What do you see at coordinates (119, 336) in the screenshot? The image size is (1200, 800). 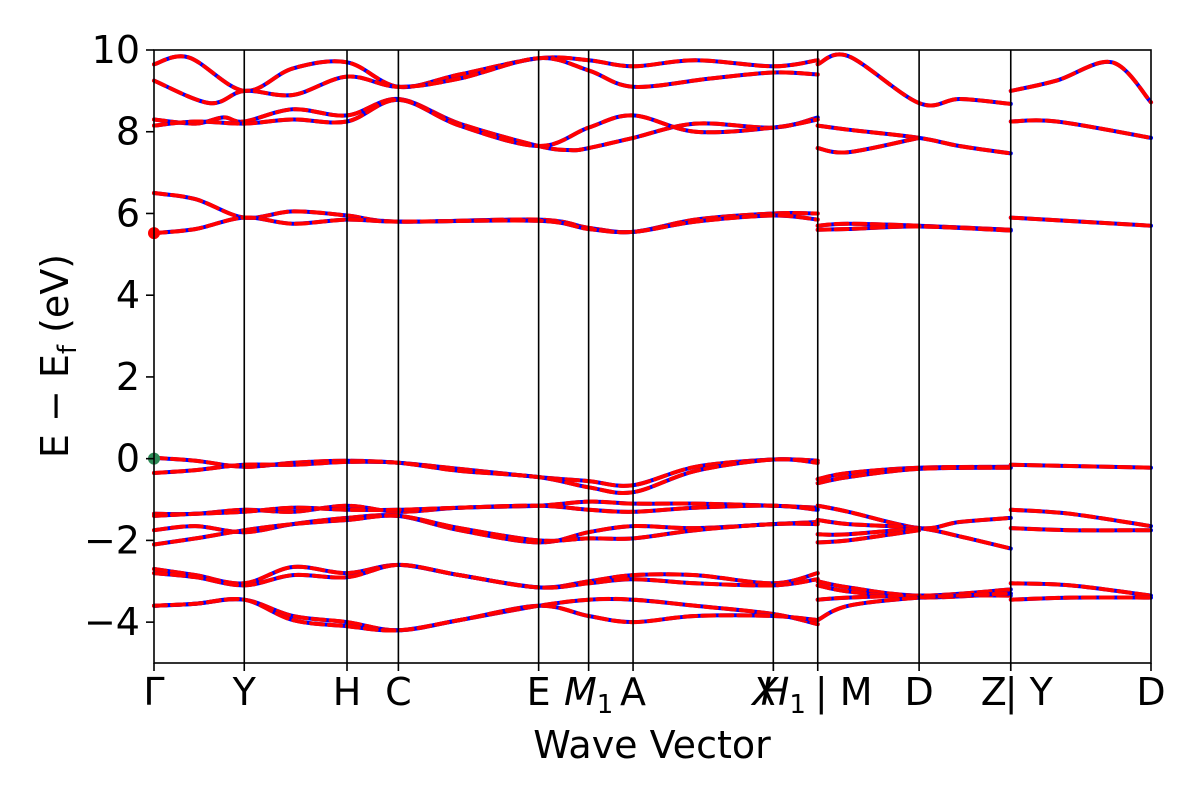 I see `y-ticks-layer: −4 −2 0 2 4 6 8 10` at bounding box center [119, 336].